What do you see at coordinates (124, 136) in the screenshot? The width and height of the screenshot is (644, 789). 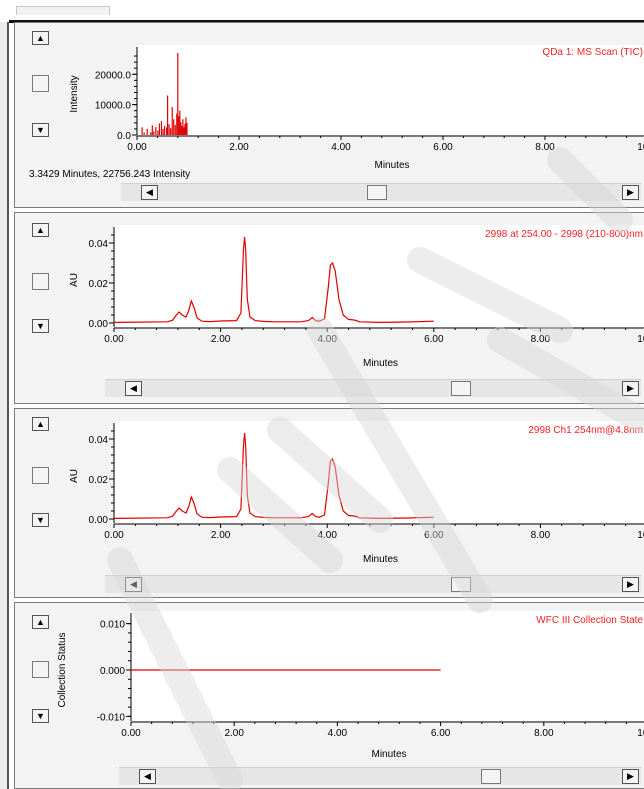 I see `y-tick-label: 0.0` at bounding box center [124, 136].